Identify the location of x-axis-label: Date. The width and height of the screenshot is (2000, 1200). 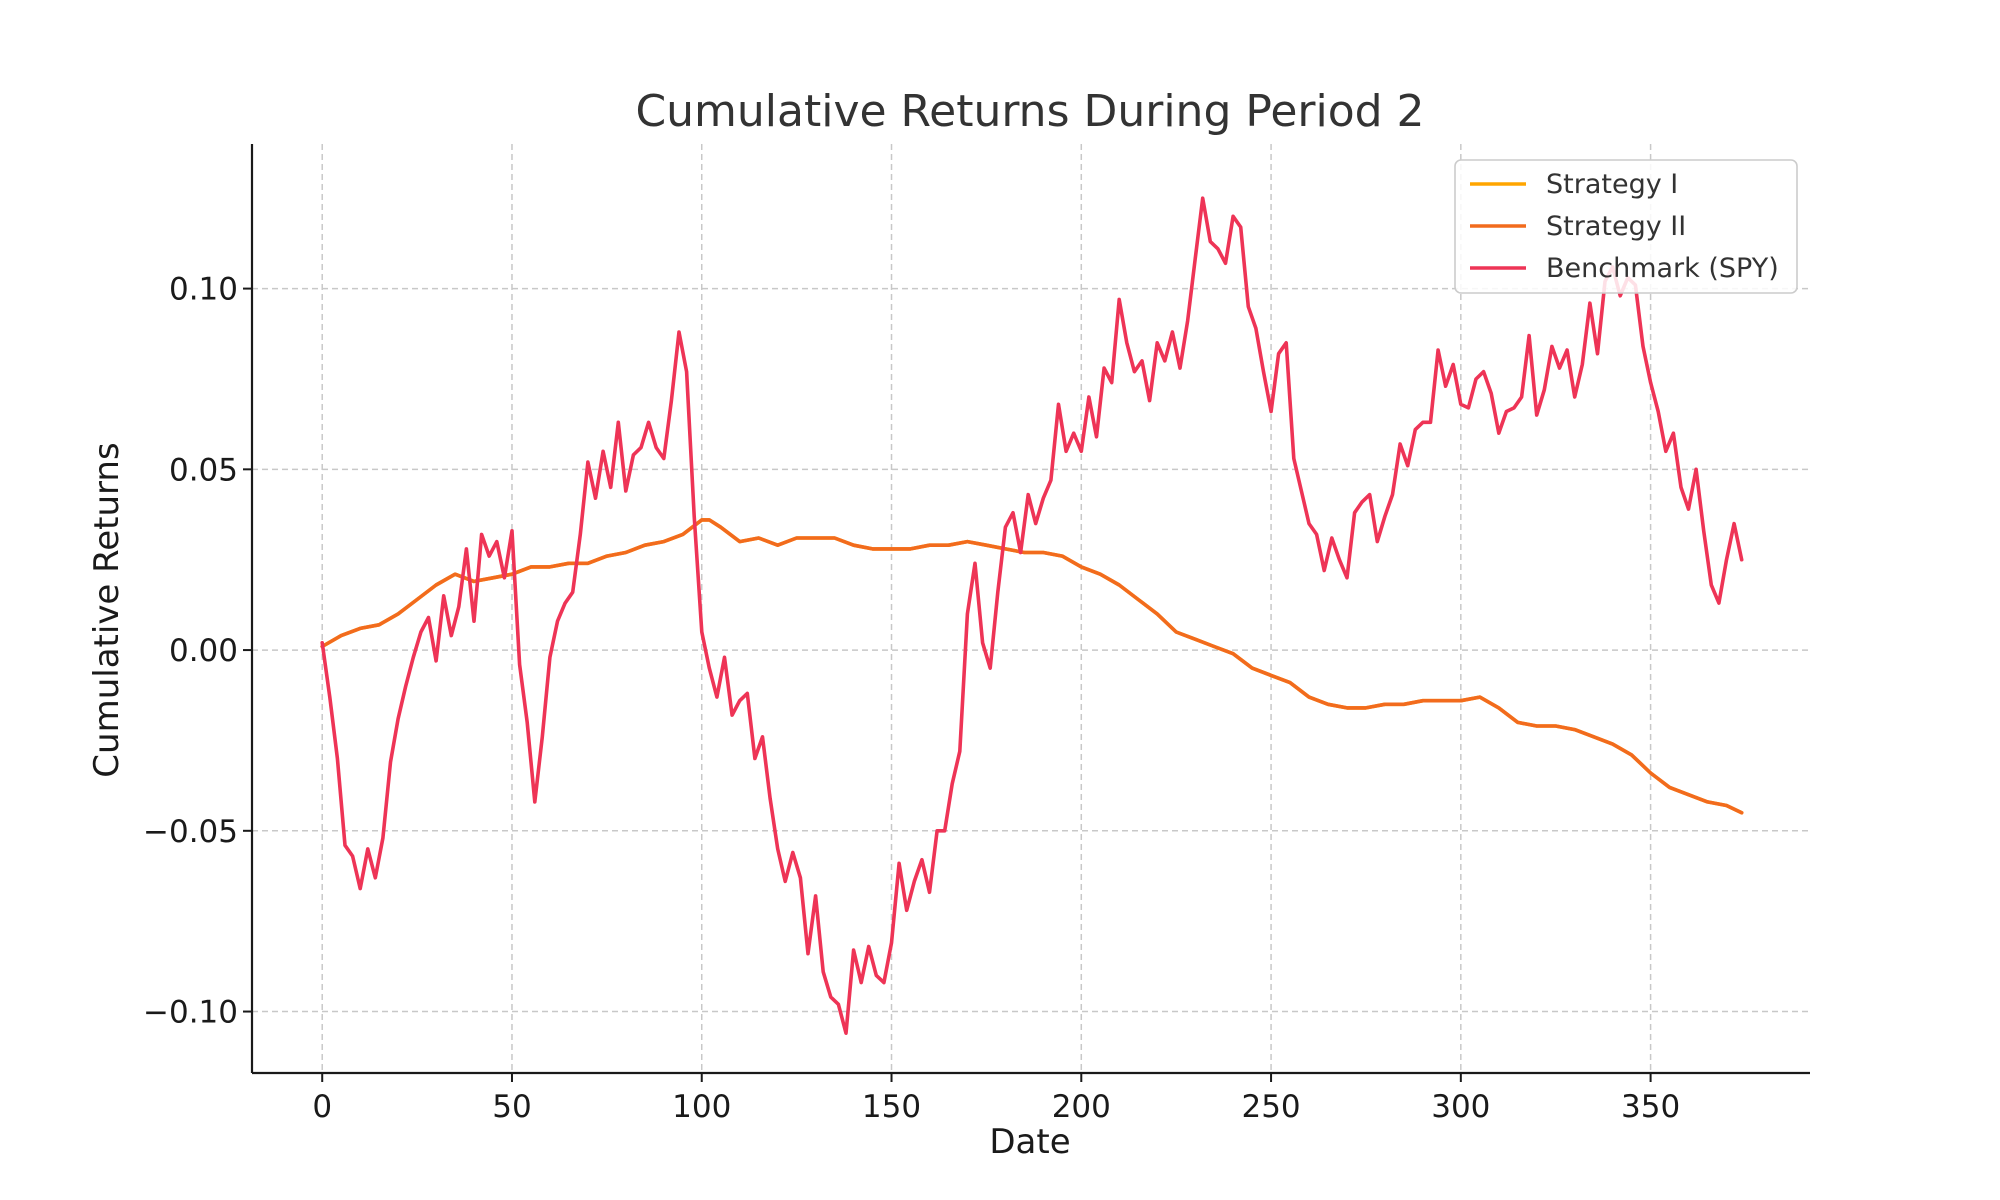
(1029, 1142).